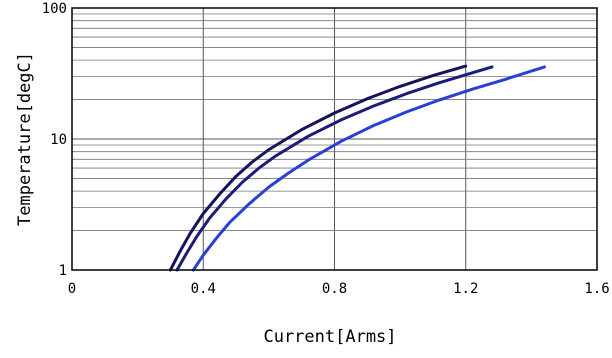  What do you see at coordinates (58, 140) in the screenshot?
I see `y-tick-label-1: 10` at bounding box center [58, 140].